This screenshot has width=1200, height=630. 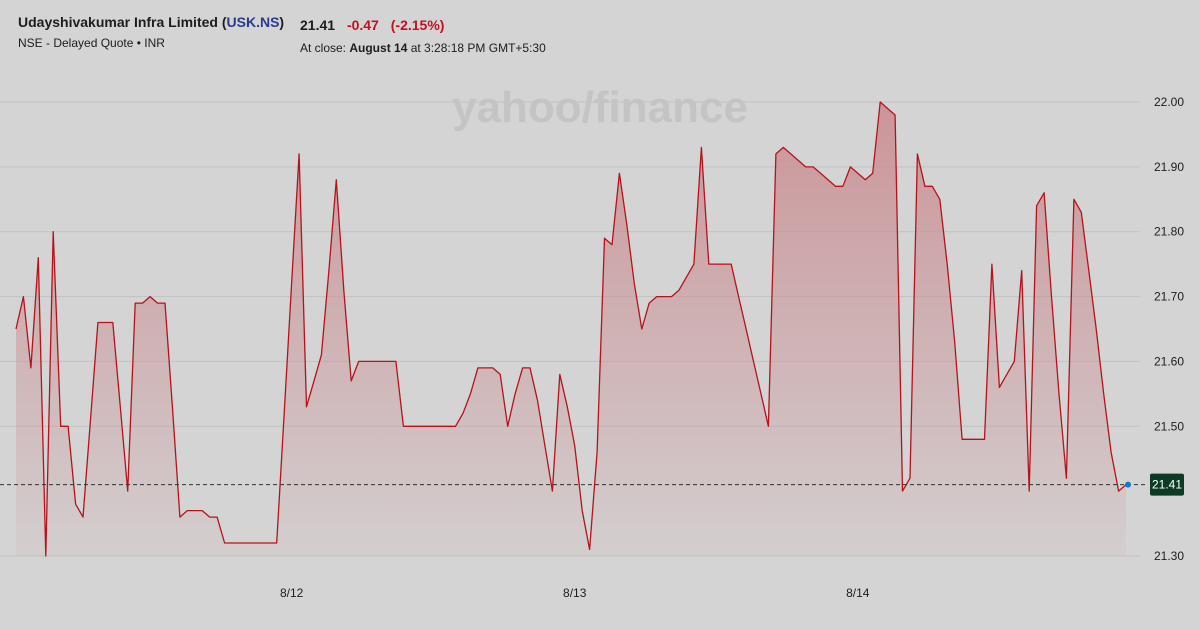 I want to click on price-badge-bg, so click(x=1167, y=484).